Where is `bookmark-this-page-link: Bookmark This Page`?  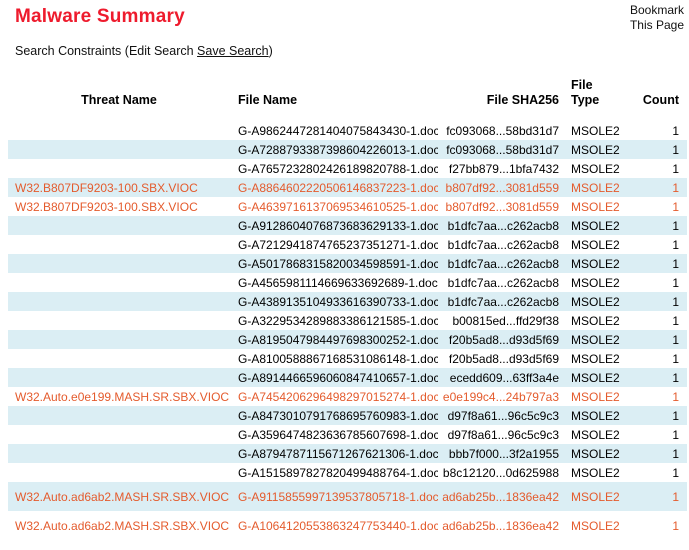
bookmark-this-page-link: Bookmark This Page is located at coordinates (657, 18).